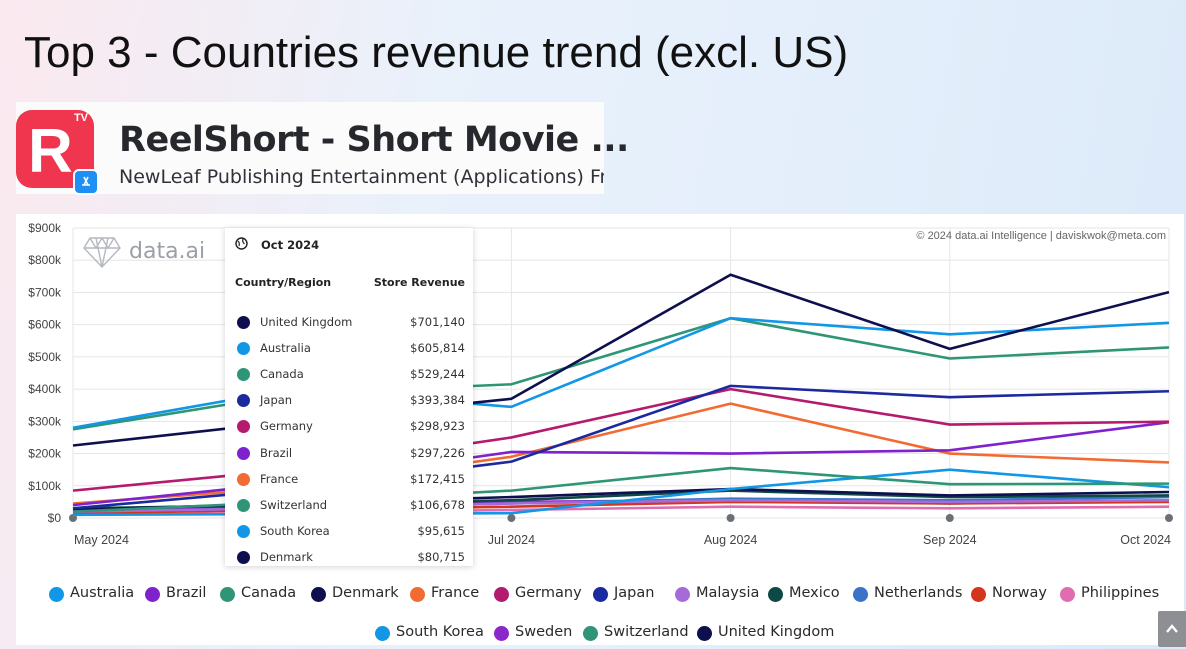 The height and width of the screenshot is (649, 1186). Describe the element at coordinates (45, 228) in the screenshot. I see `y-tick-label: $900k` at that location.